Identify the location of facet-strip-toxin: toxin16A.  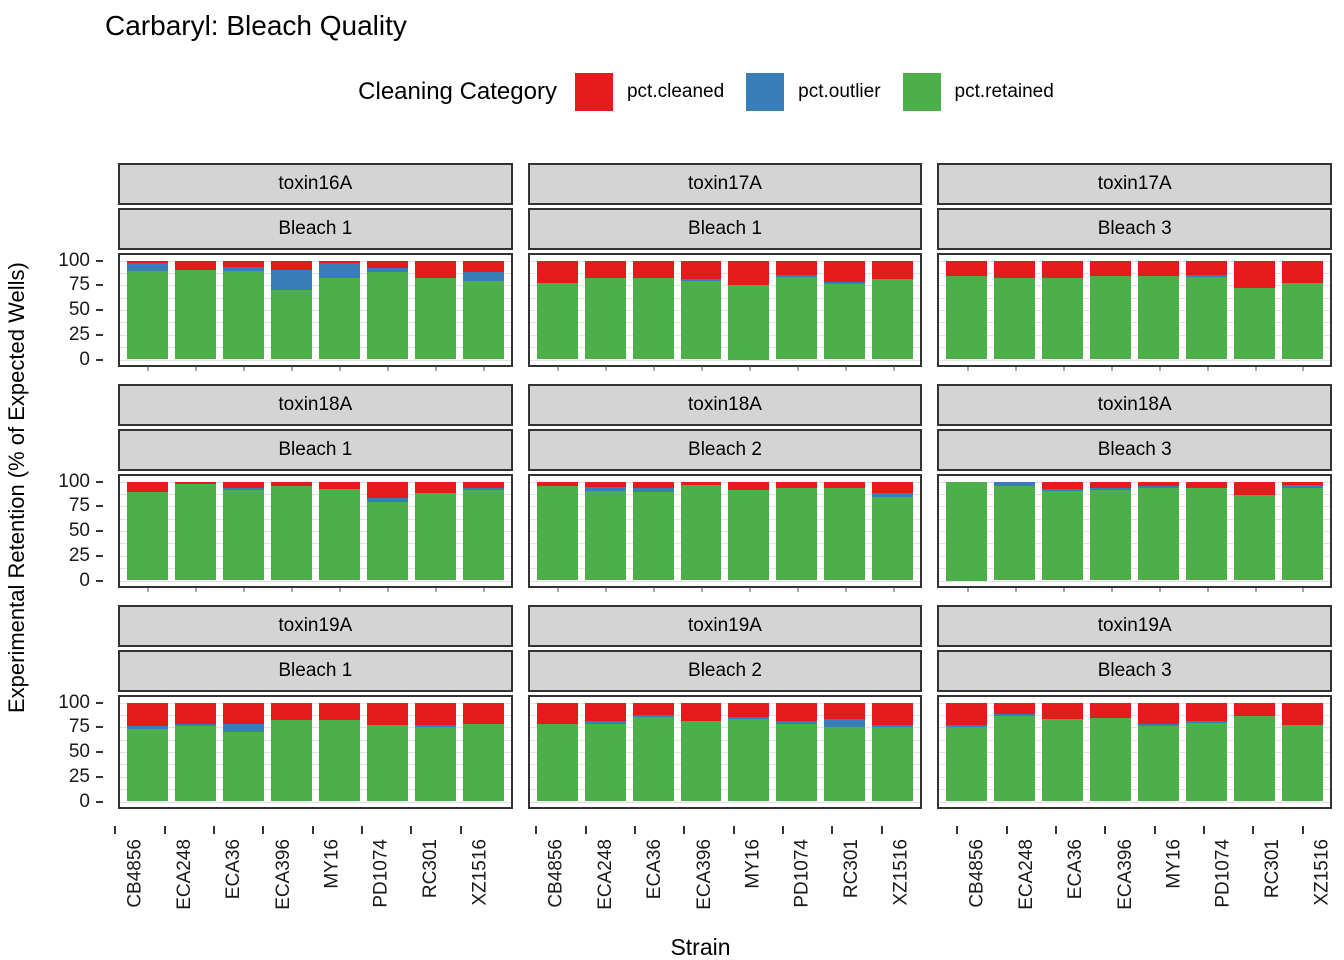
(315, 184).